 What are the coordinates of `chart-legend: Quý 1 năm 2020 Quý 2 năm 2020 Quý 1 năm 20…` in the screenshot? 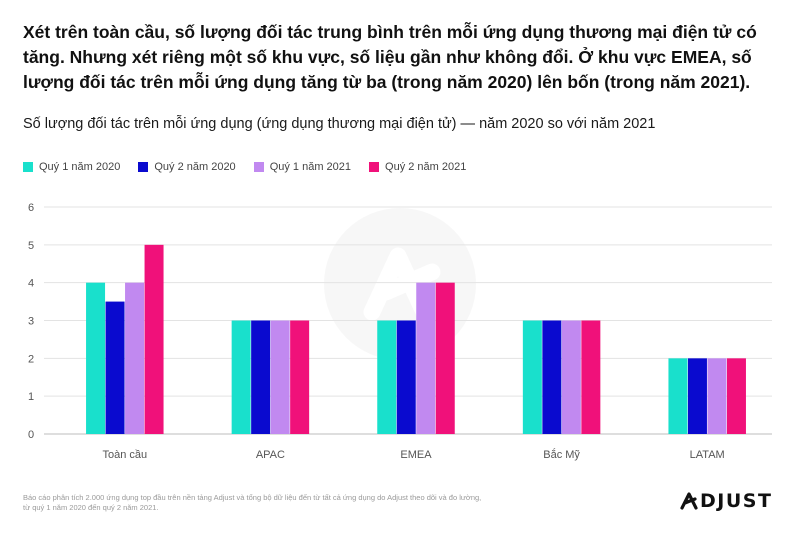 It's located at (244, 167).